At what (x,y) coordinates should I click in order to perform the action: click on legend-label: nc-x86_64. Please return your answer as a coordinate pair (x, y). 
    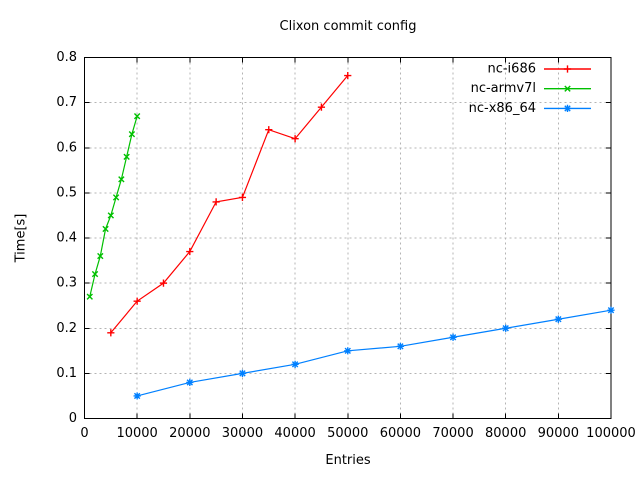
    Looking at the image, I should click on (502, 108).